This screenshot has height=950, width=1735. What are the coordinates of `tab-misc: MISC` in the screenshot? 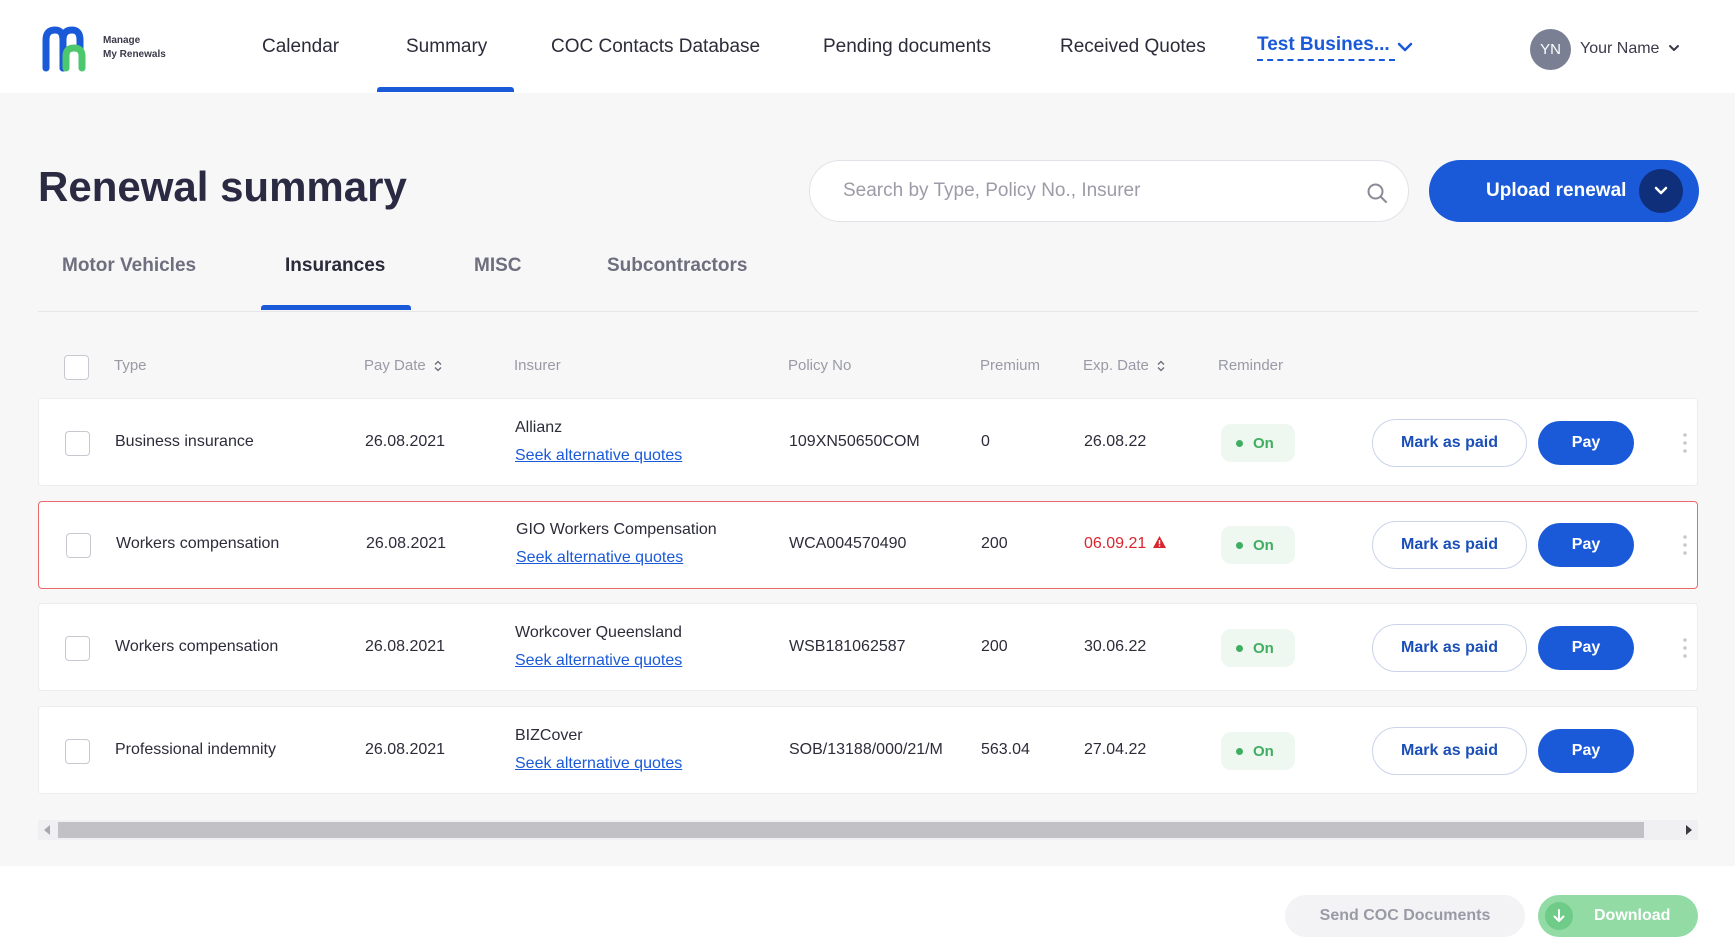 It's located at (498, 265).